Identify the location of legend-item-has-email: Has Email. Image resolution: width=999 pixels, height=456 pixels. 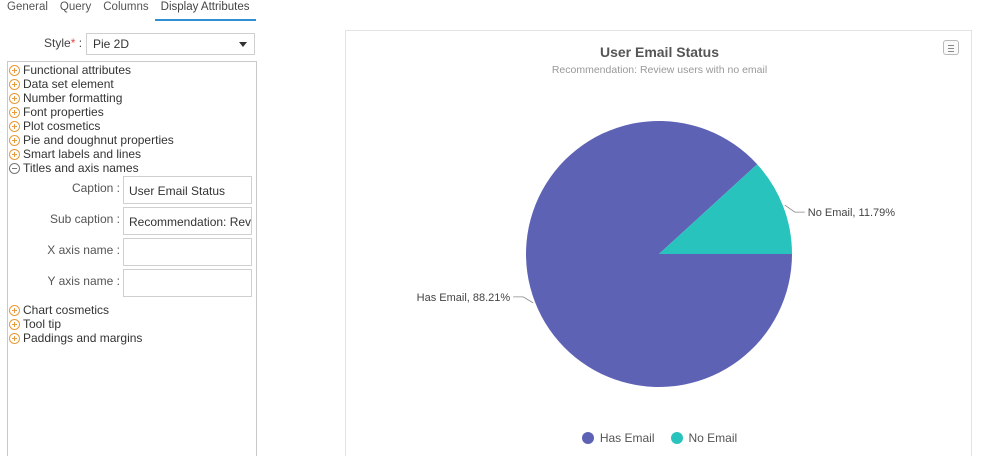
(618, 438).